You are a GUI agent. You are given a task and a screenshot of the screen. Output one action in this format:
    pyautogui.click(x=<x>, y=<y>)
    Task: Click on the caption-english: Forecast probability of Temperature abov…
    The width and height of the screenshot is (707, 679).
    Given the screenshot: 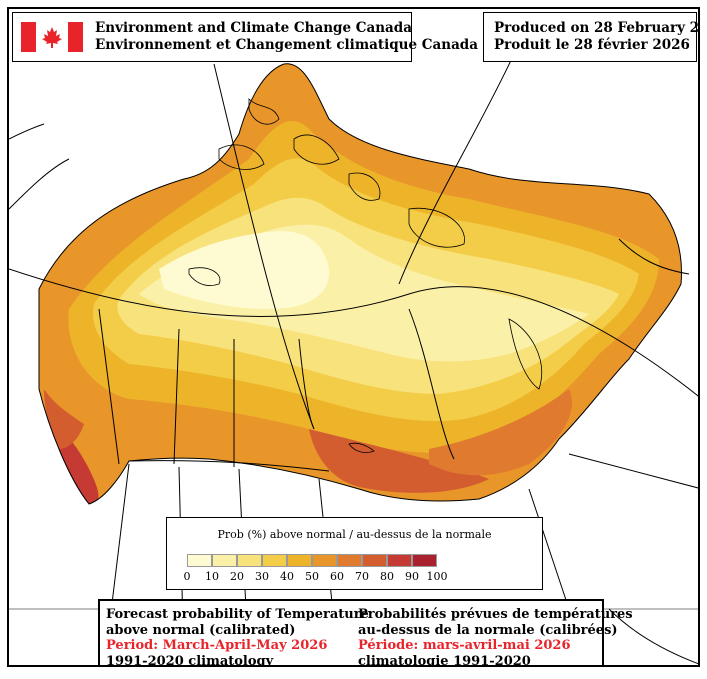 What is the action you would take?
    pyautogui.click(x=237, y=637)
    